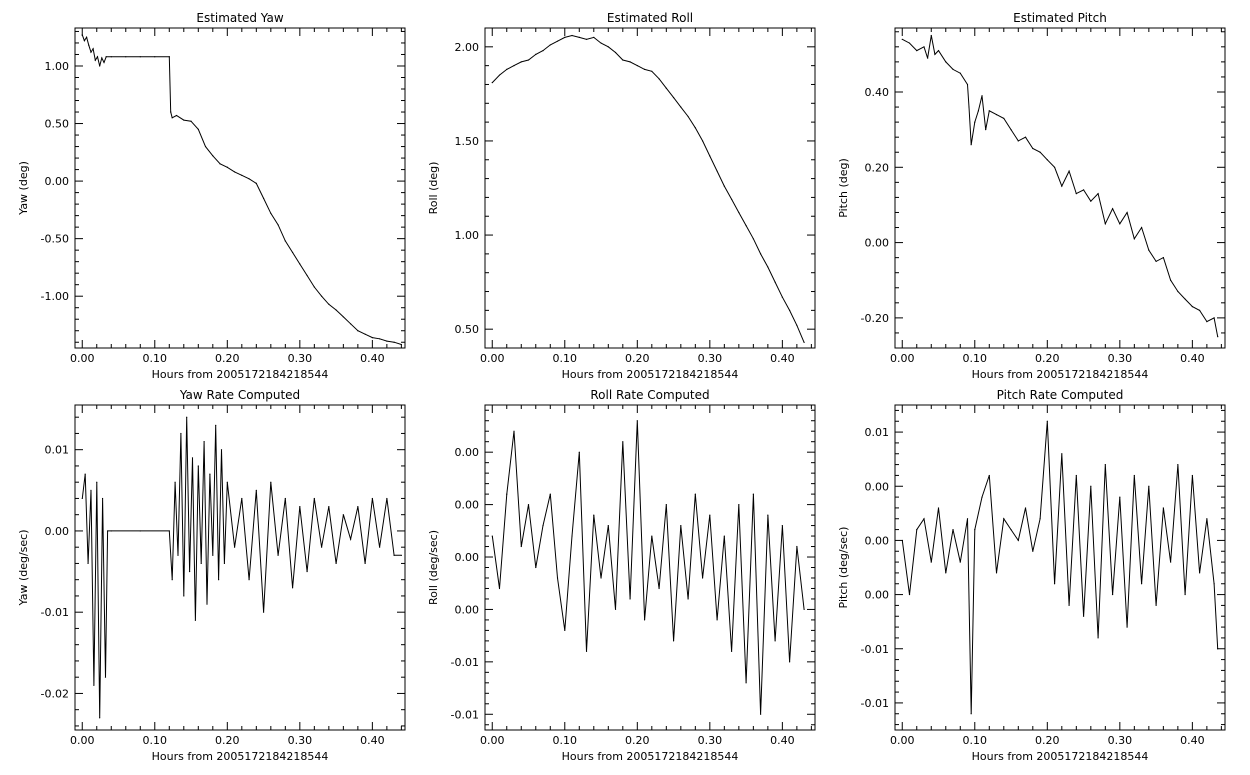 Image resolution: width=1250 pixels, height=775 pixels. Describe the element at coordinates (433, 188) in the screenshot. I see `y-axis-label: Roll (deg)` at that location.